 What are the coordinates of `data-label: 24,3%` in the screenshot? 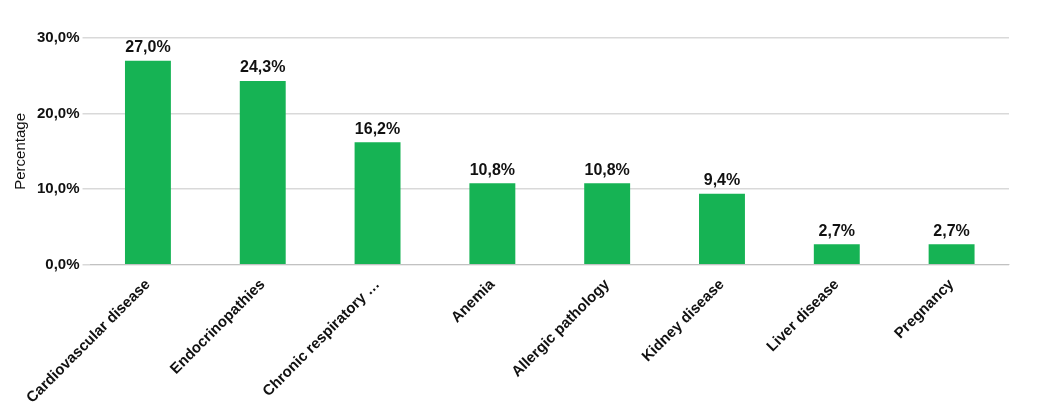 It's located at (263, 67).